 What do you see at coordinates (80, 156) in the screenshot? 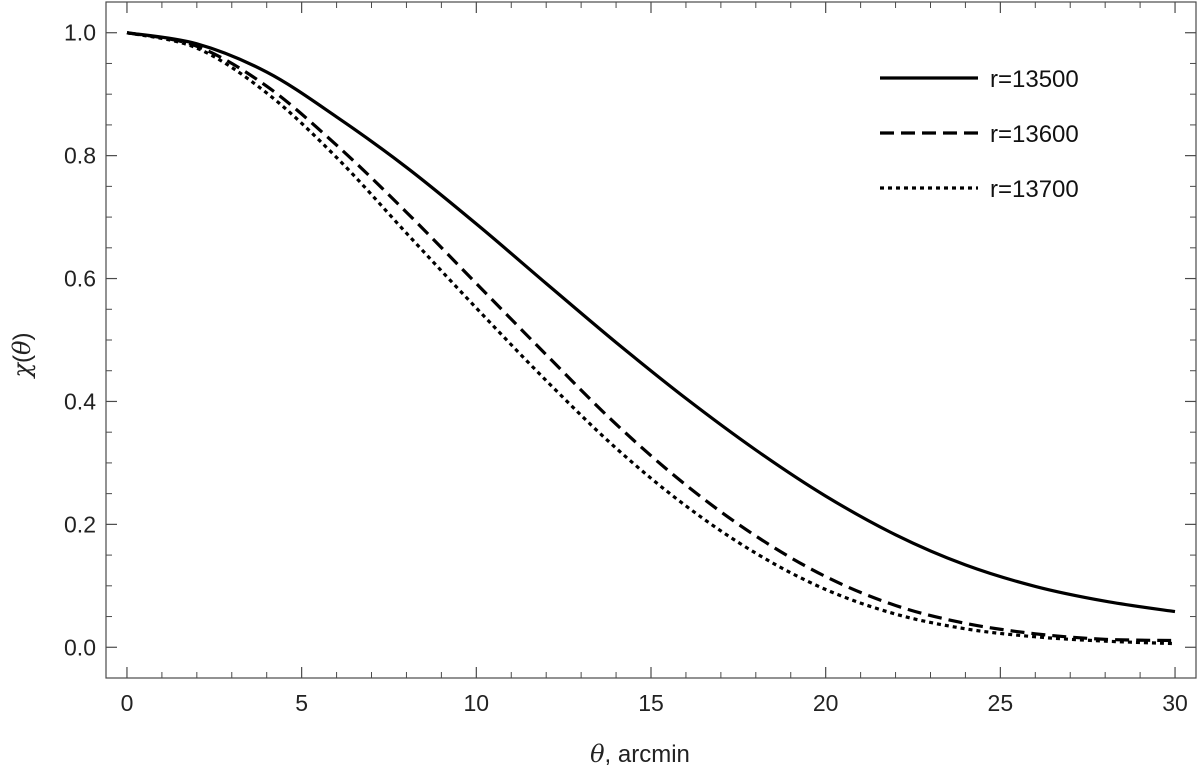
I see `y-tick-label: 0.8` at bounding box center [80, 156].